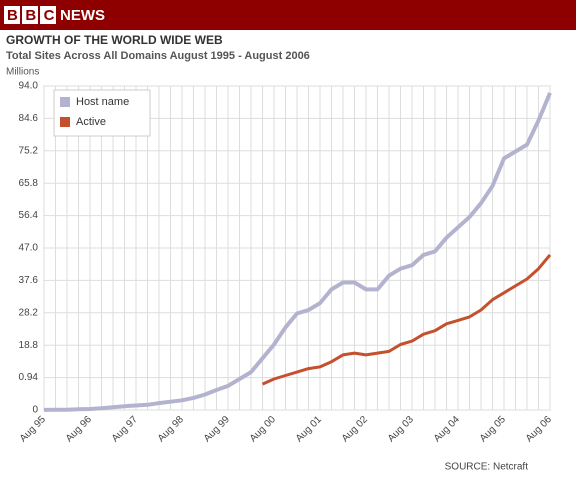 The width and height of the screenshot is (576, 485). What do you see at coordinates (309, 429) in the screenshot?
I see `x-tick-label: Aug 01` at bounding box center [309, 429].